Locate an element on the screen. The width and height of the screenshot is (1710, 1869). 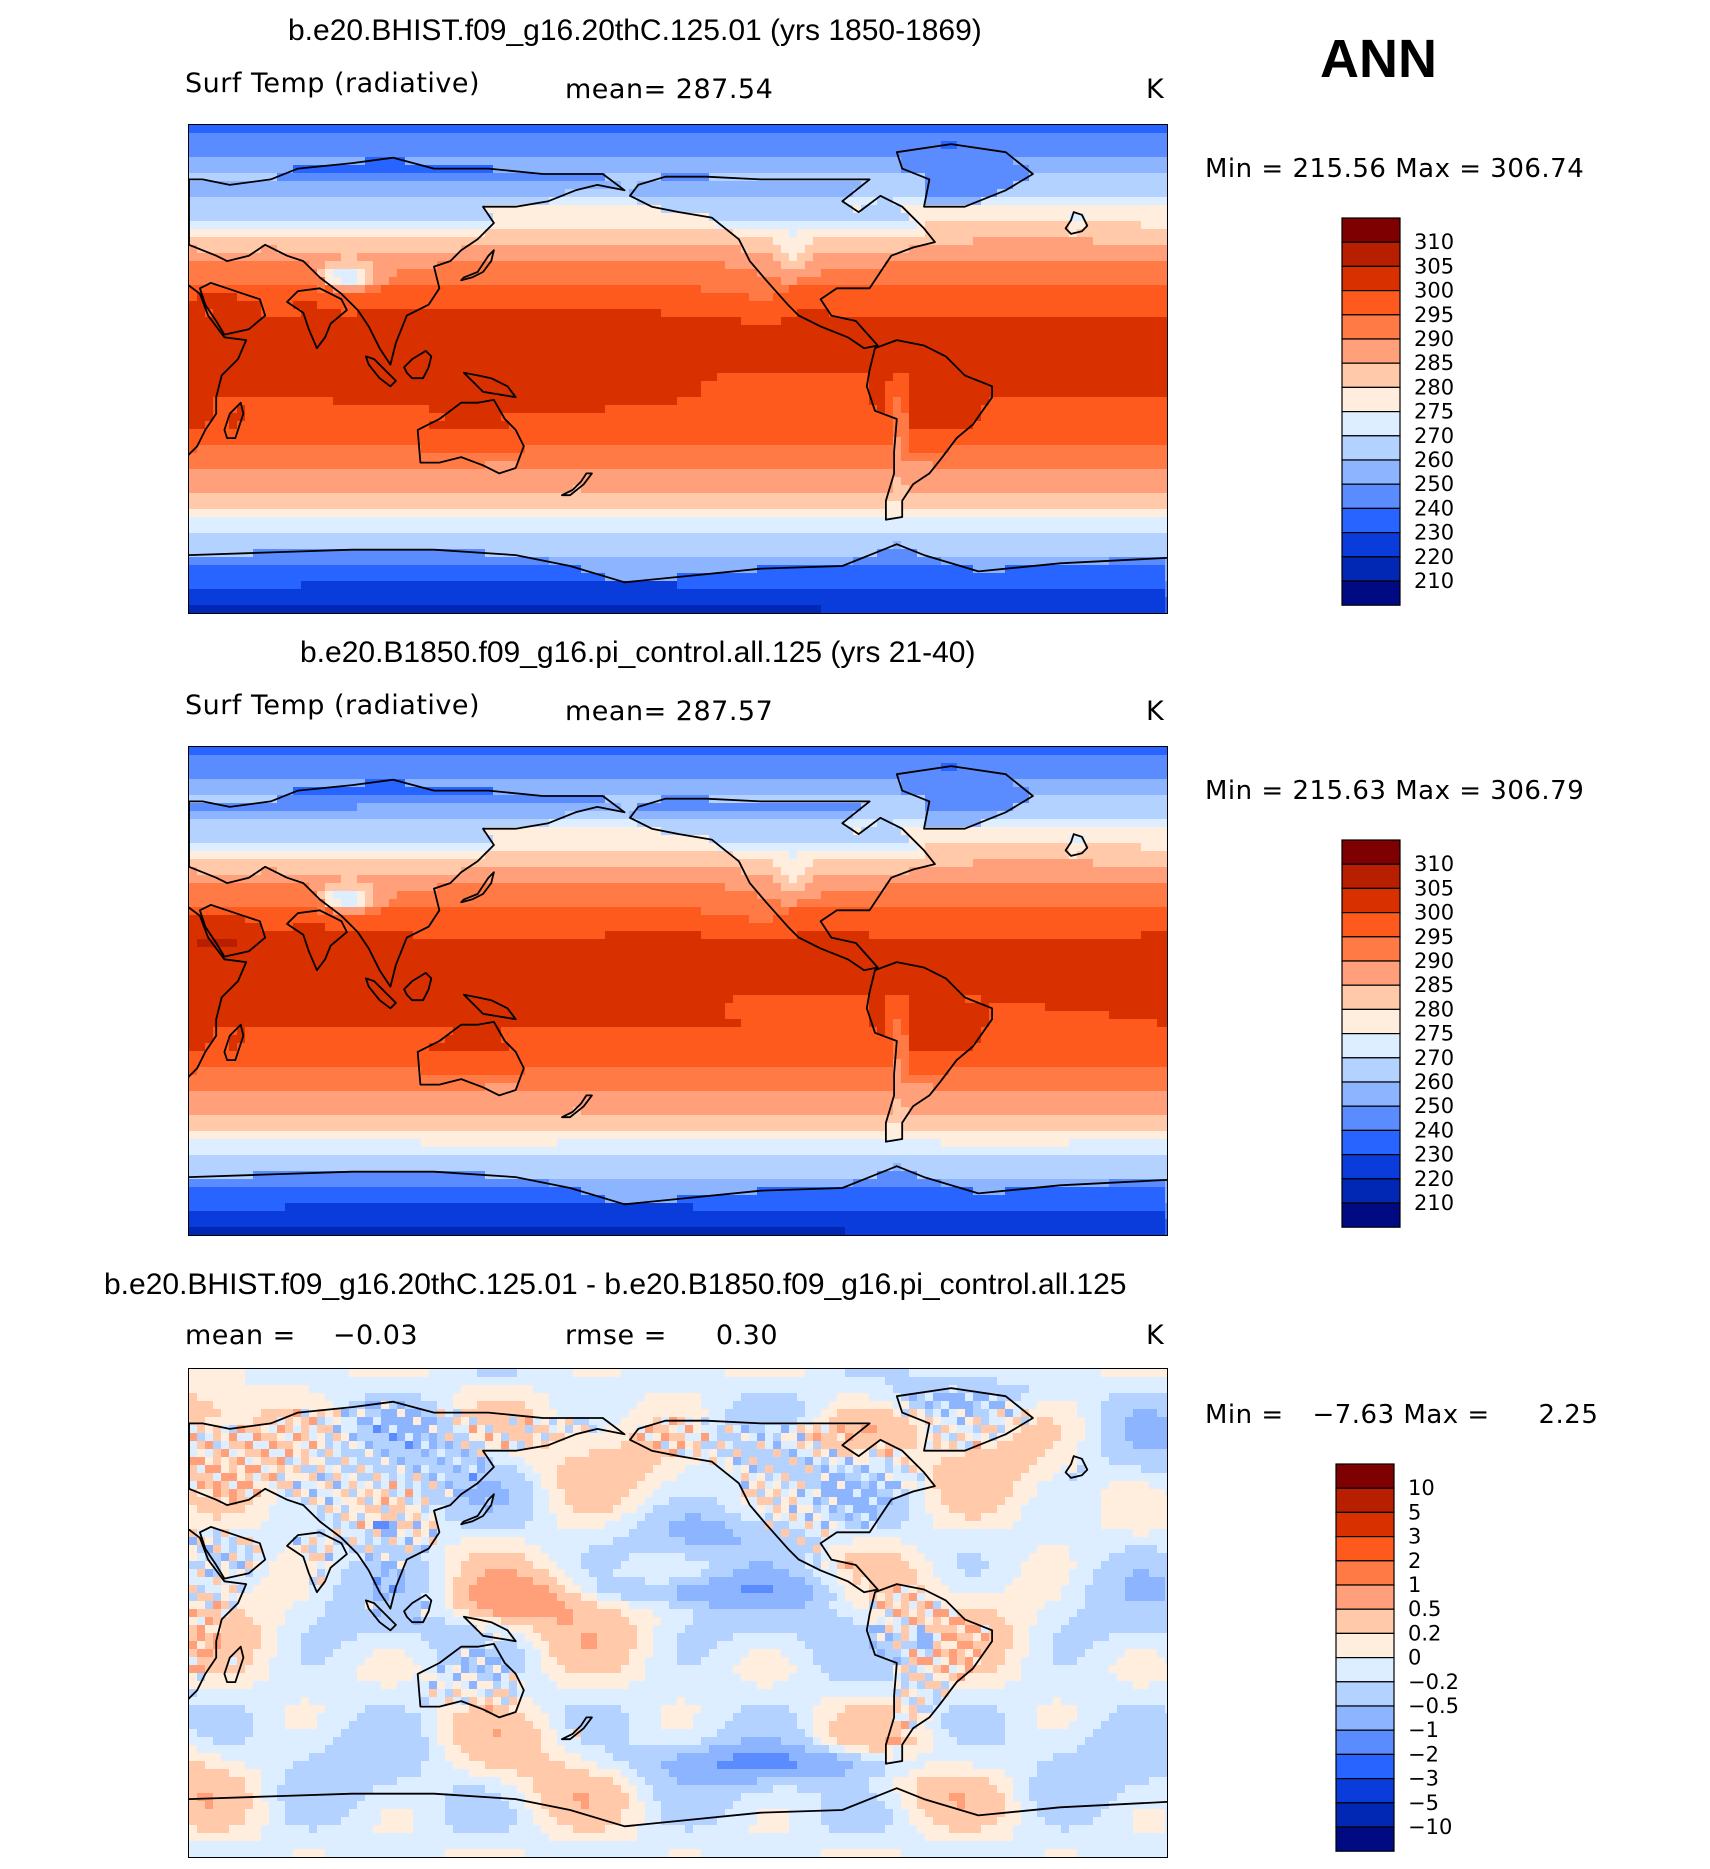
panel-3-min-value: −7.63 is located at coordinates (1353, 1415).